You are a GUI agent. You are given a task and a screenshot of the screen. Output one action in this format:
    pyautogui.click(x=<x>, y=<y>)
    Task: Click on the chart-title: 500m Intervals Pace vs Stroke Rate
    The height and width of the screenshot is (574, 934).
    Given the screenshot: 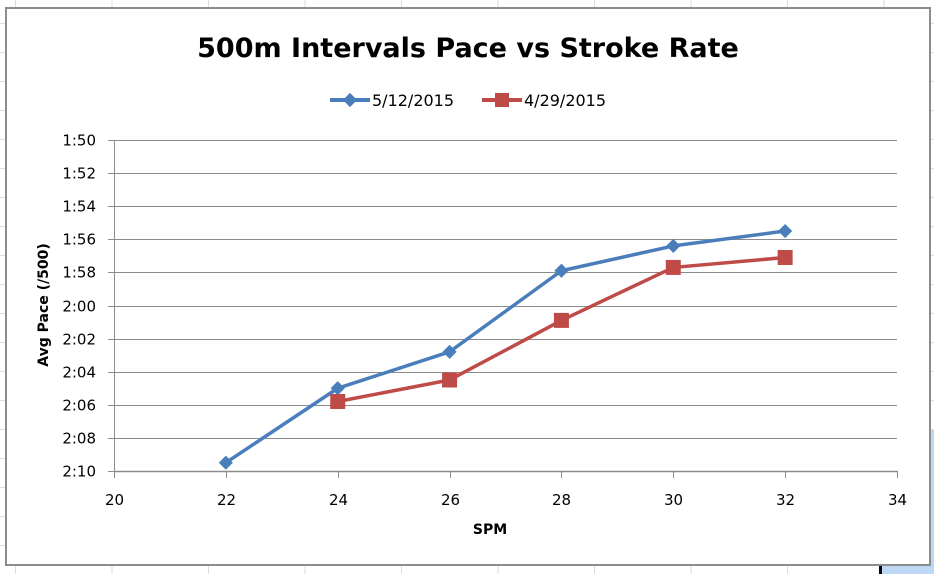 What is the action you would take?
    pyautogui.click(x=468, y=48)
    